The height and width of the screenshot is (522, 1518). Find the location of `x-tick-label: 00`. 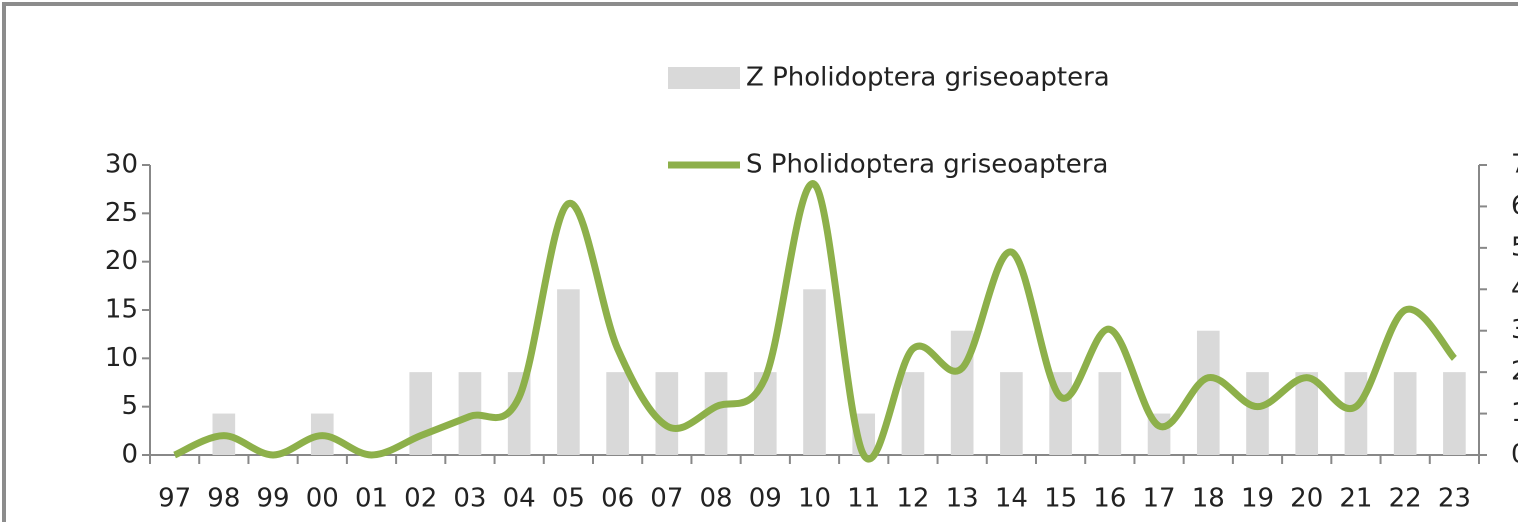

x-tick-label: 00 is located at coordinates (322, 499).